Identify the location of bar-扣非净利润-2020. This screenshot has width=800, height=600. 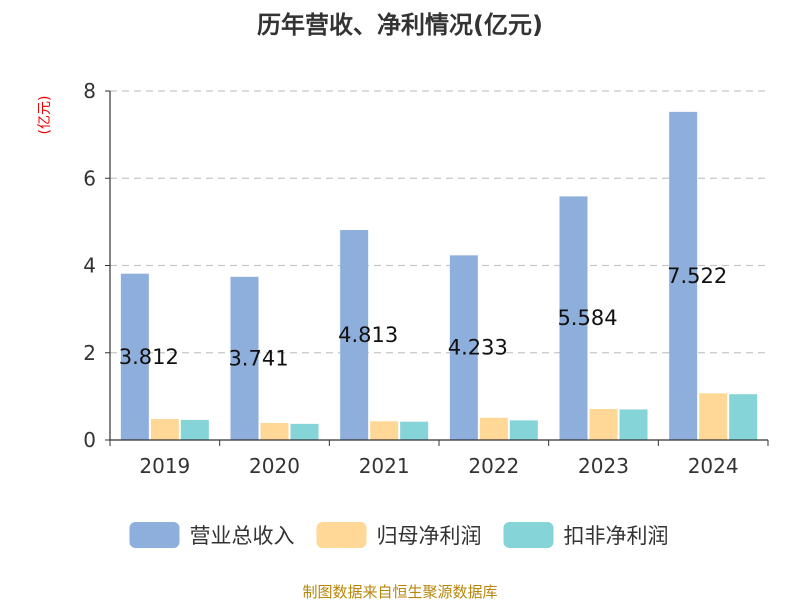
(304, 431).